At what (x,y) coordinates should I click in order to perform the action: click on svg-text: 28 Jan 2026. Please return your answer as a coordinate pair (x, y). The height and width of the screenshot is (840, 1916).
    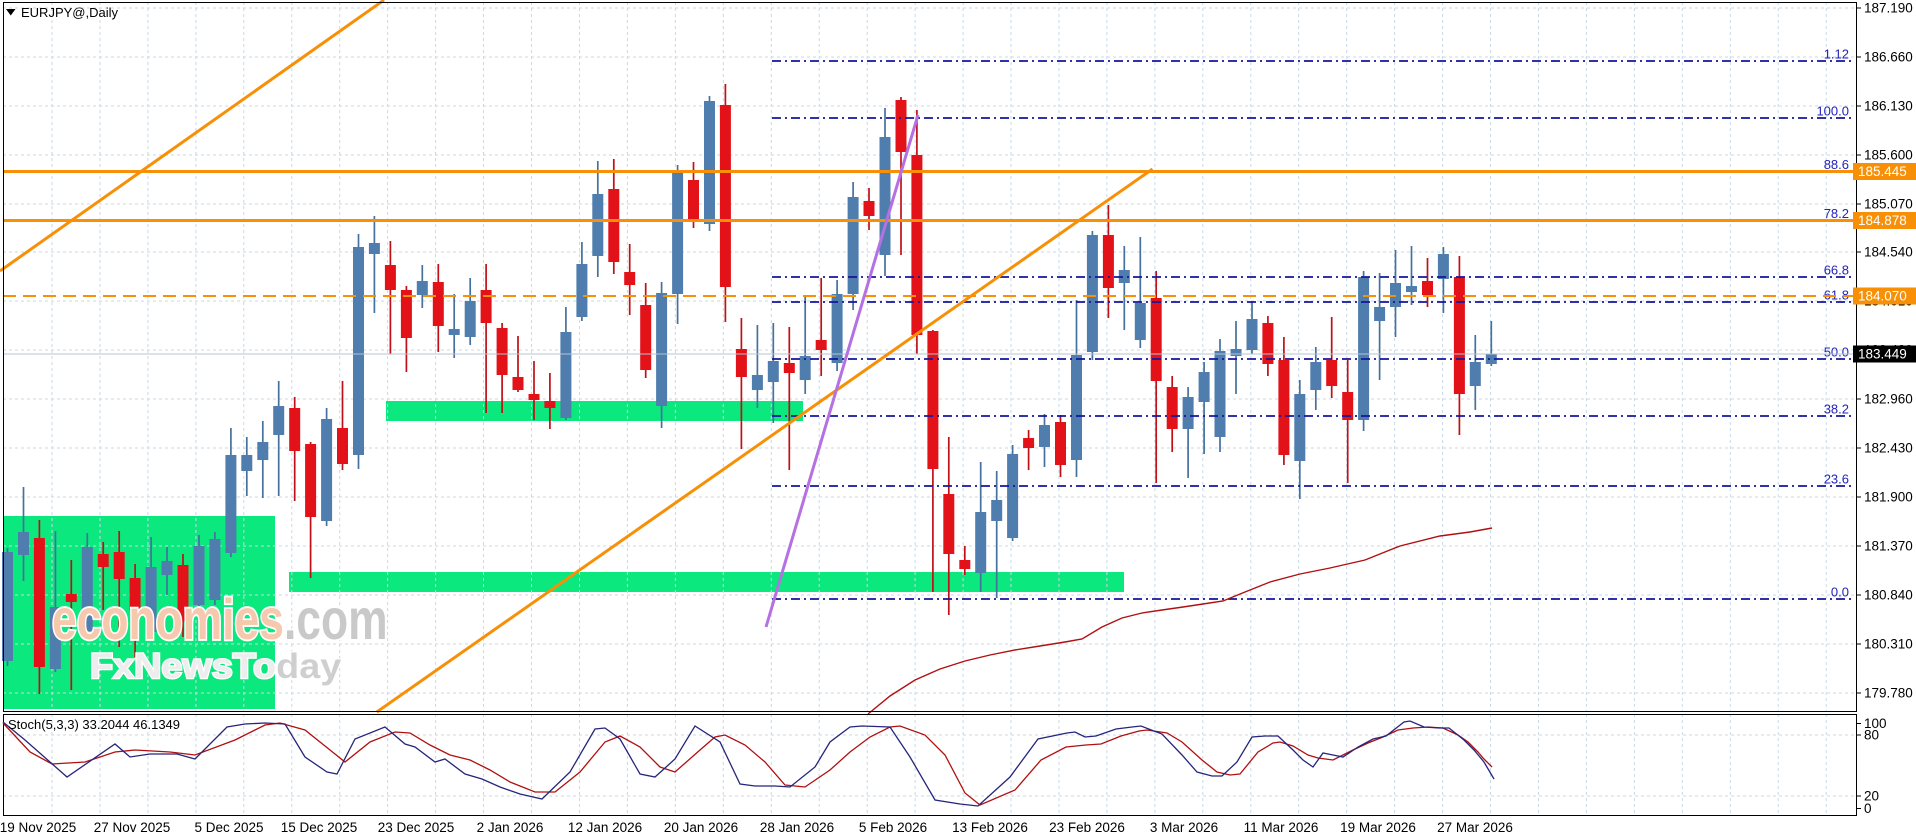
    Looking at the image, I should click on (797, 827).